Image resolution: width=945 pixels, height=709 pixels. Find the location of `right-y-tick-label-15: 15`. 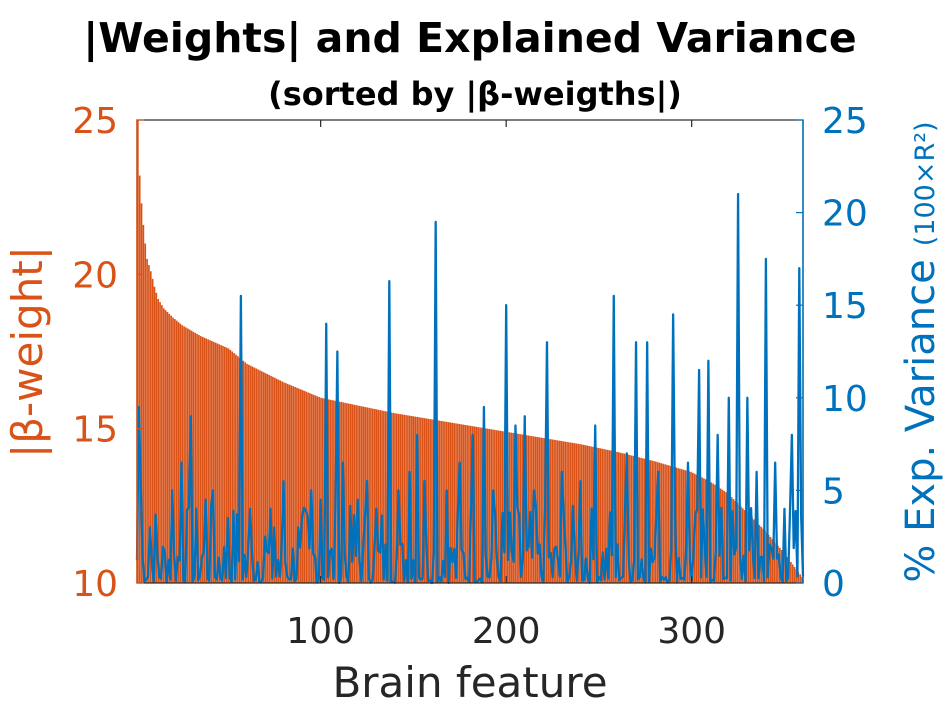

right-y-tick-label-15: 15 is located at coordinates (845, 306).